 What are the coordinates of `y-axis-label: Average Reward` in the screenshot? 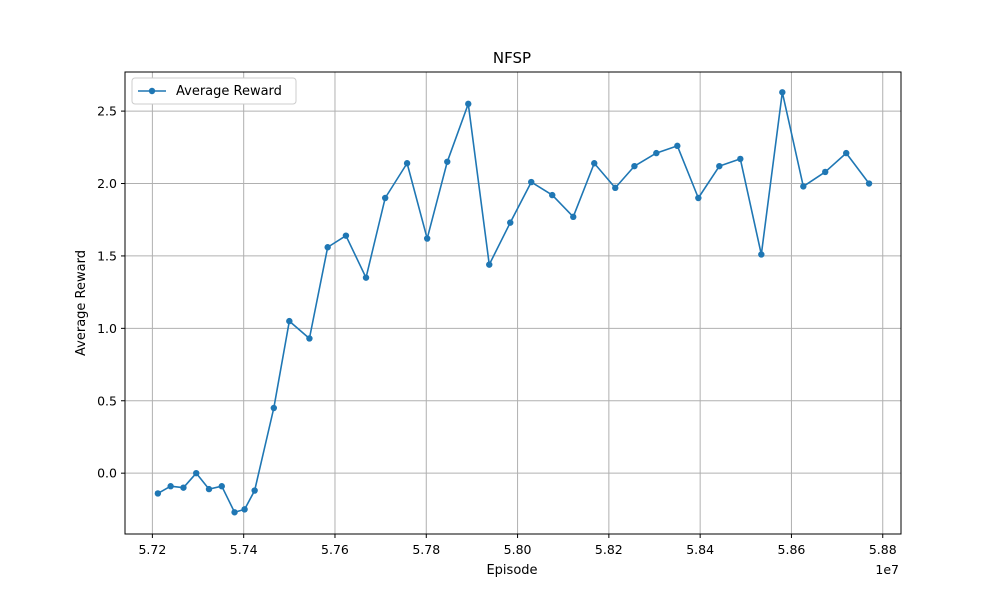 It's located at (81, 303).